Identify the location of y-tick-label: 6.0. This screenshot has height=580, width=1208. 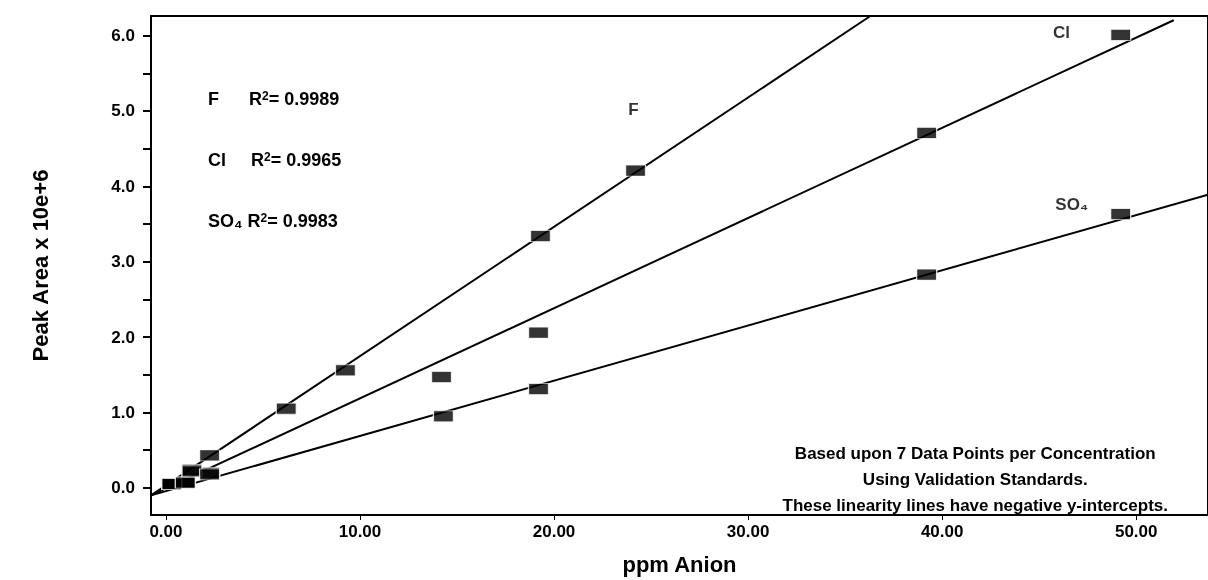
(123, 36).